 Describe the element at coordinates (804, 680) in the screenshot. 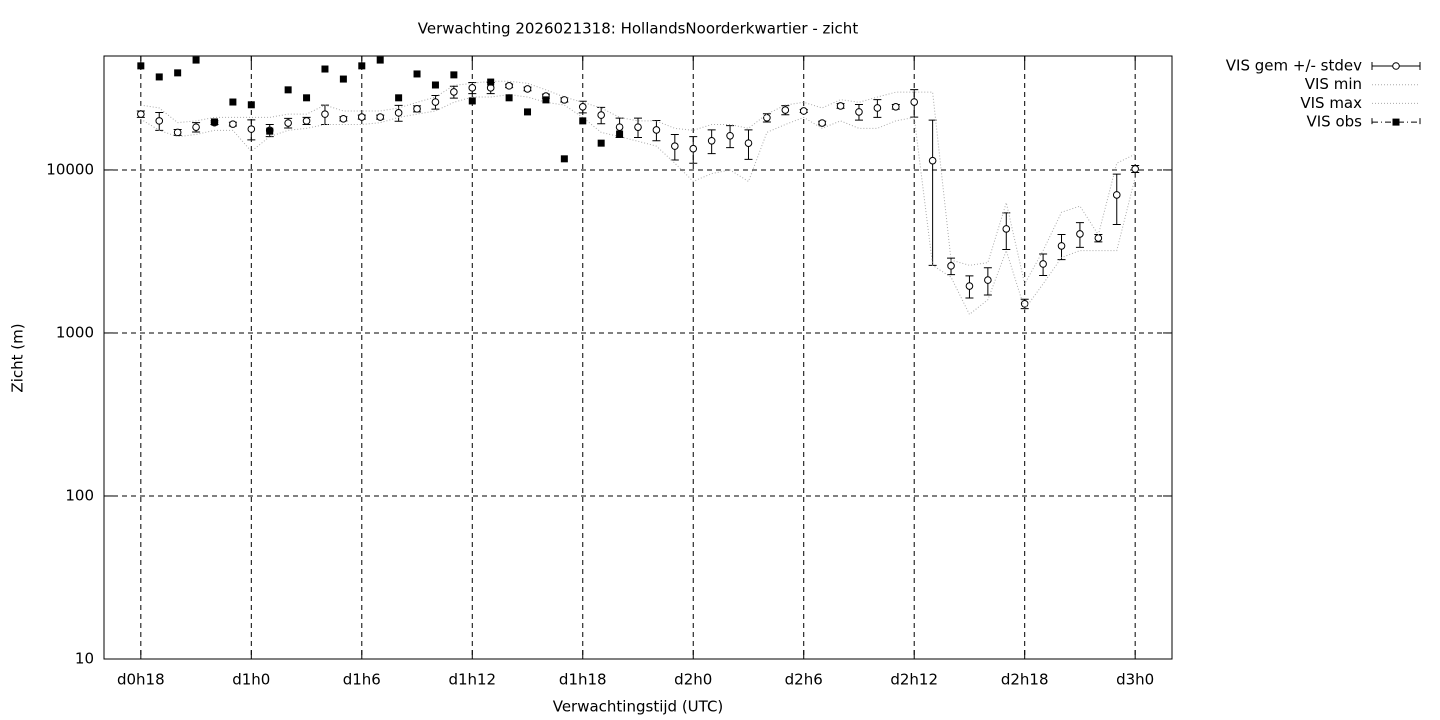

I see `x-tick-label: d2h6` at that location.